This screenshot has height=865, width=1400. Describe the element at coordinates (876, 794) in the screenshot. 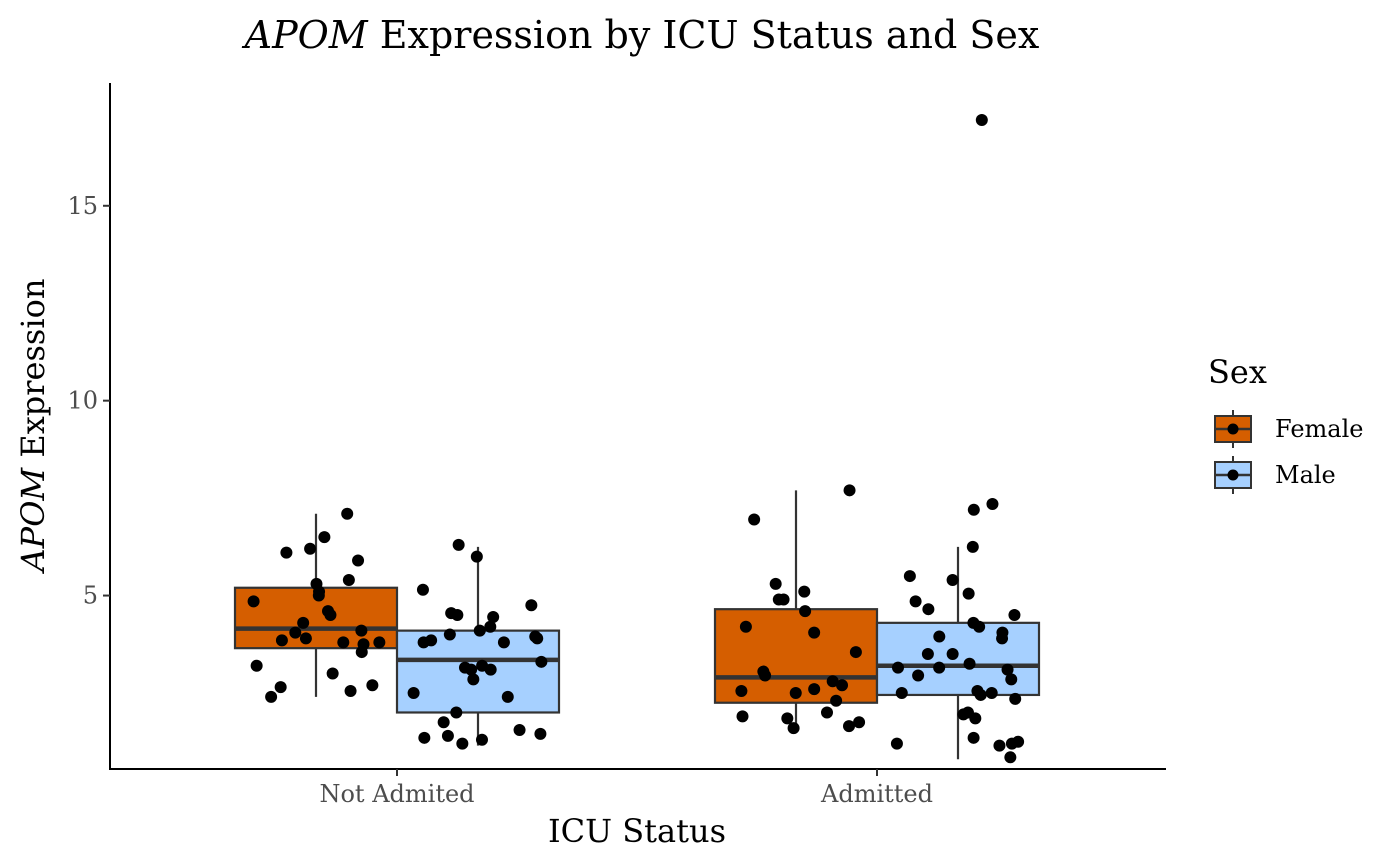

I see `x-tick-label: Admitted` at that location.